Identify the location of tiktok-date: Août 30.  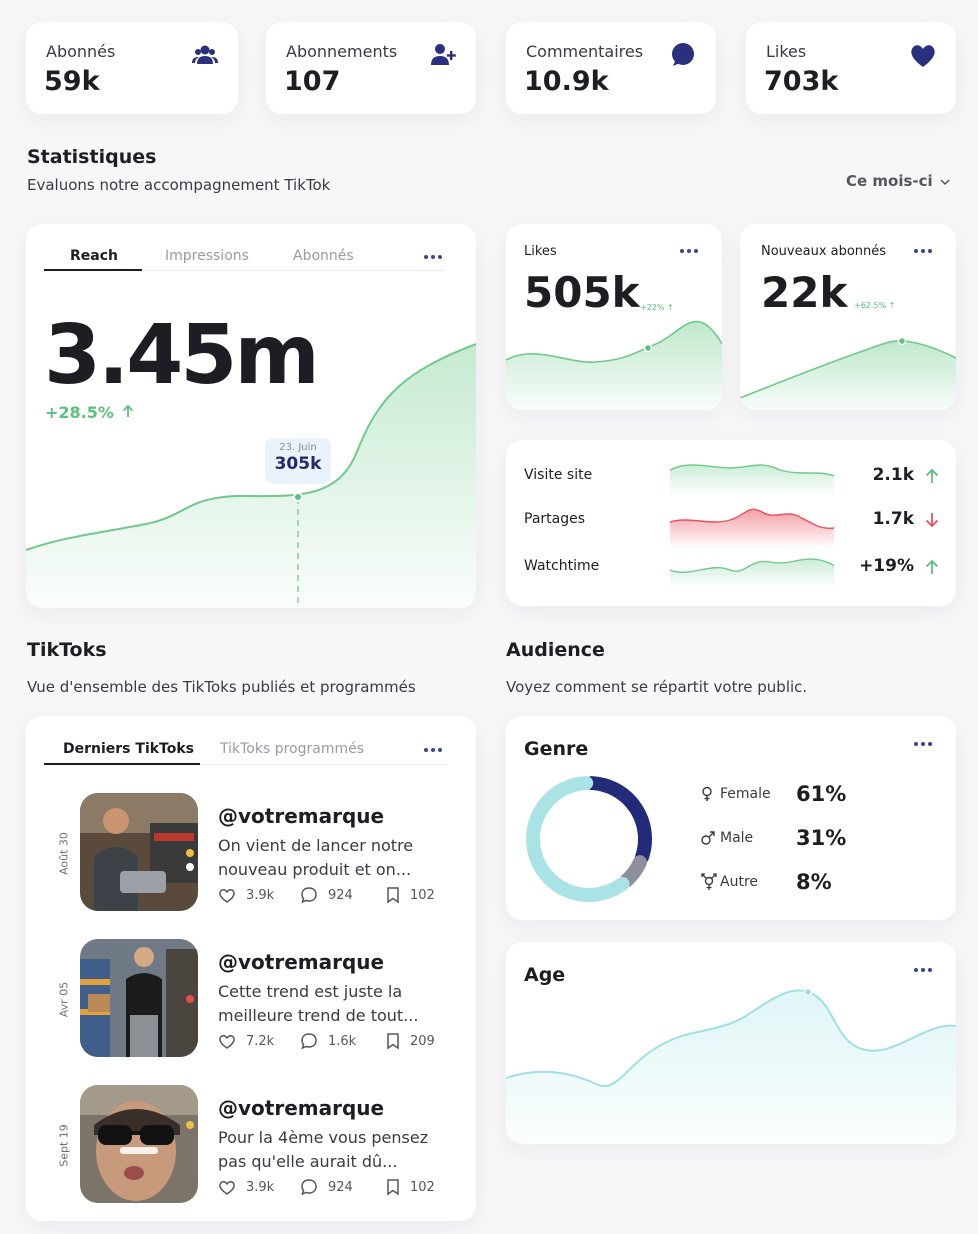
(64, 853).